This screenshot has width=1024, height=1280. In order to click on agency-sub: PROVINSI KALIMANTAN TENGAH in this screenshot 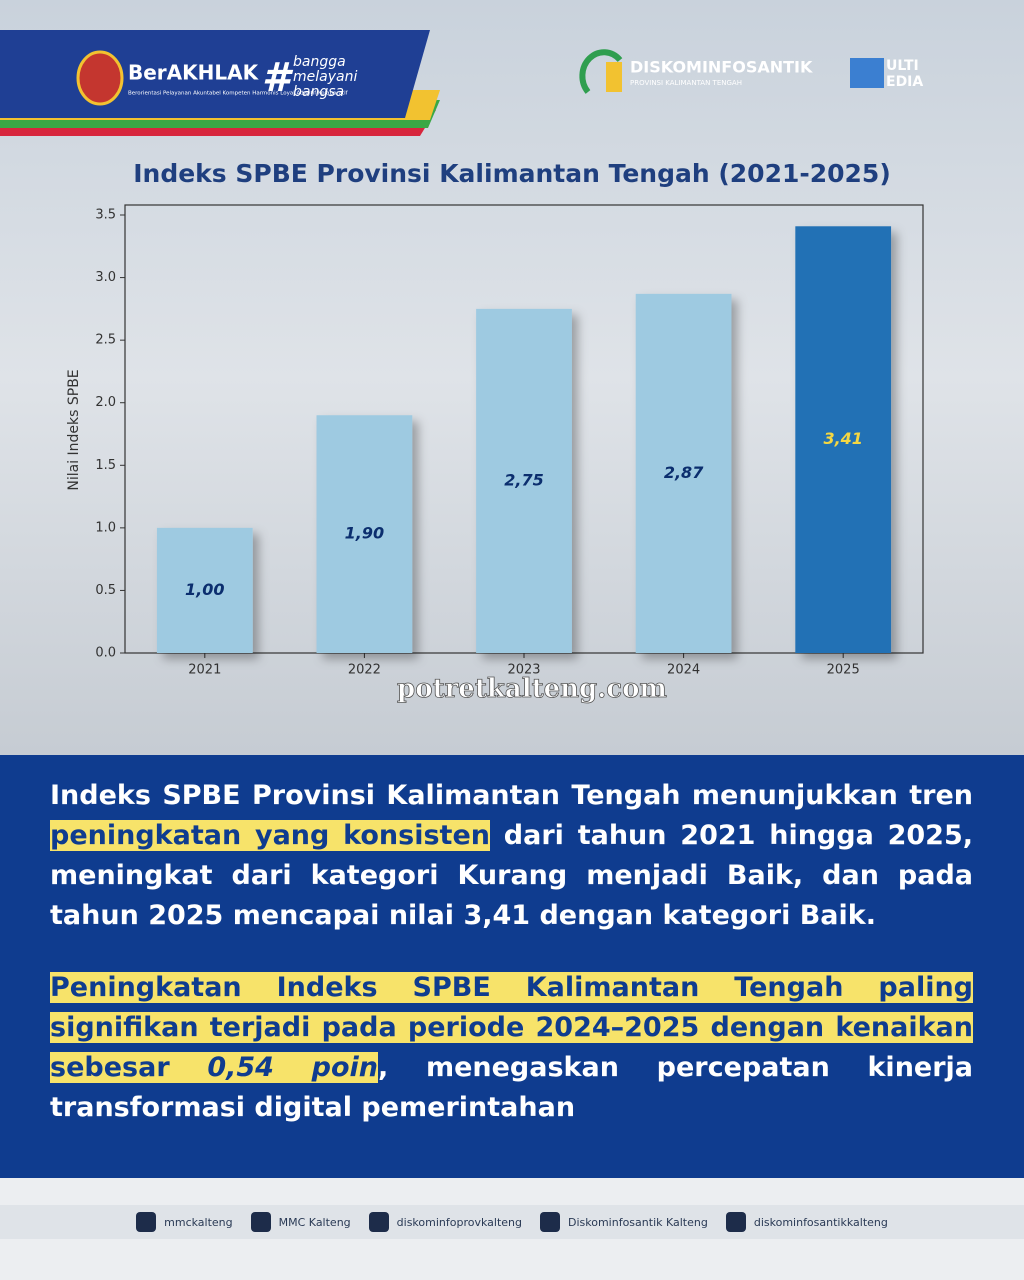, I will do `click(686, 83)`.